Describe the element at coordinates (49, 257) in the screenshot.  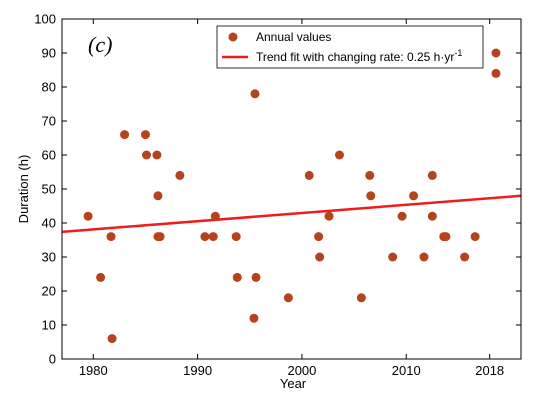
I see `y-tick-label: 30` at that location.